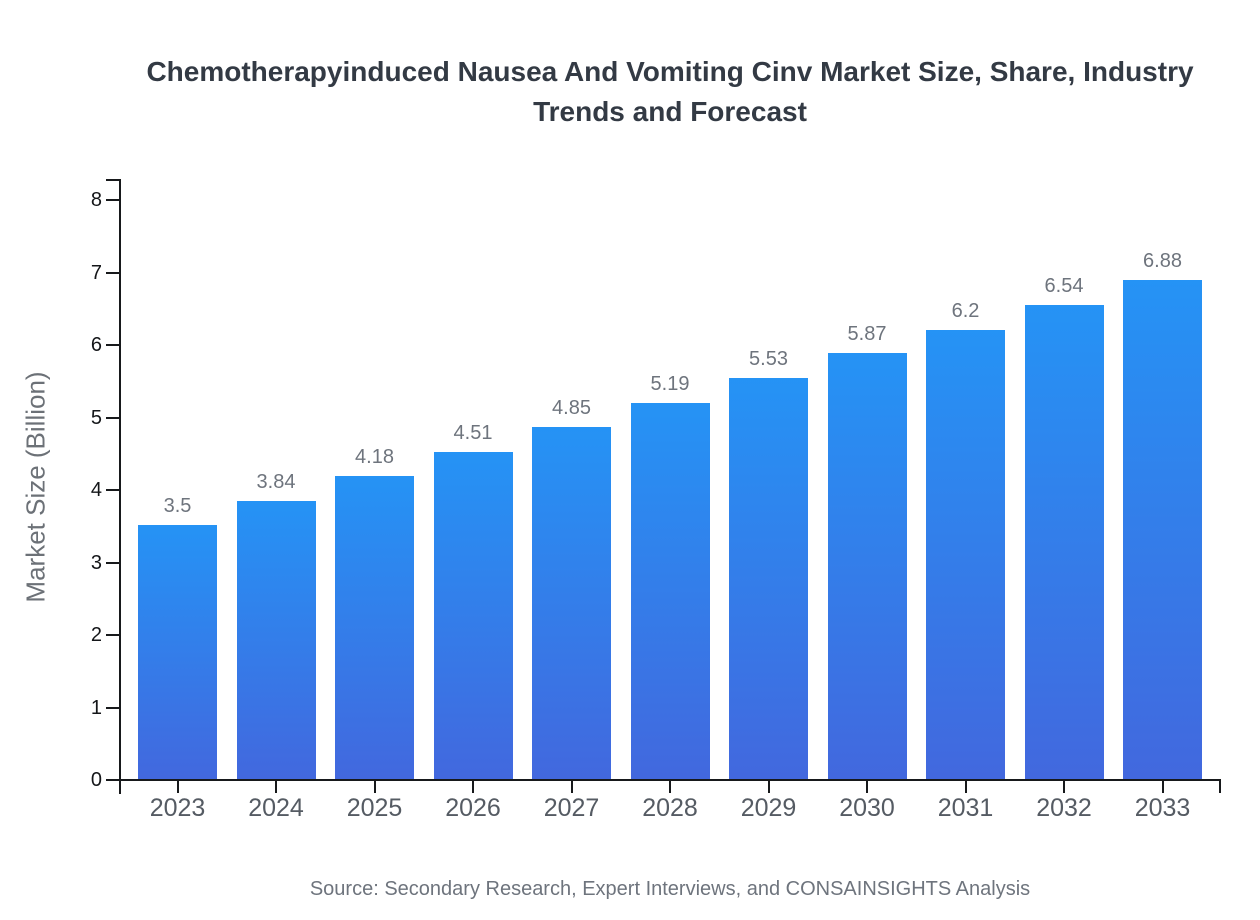 The height and width of the screenshot is (920, 1260). I want to click on x-tick-label-2027: 2027, so click(571, 808).